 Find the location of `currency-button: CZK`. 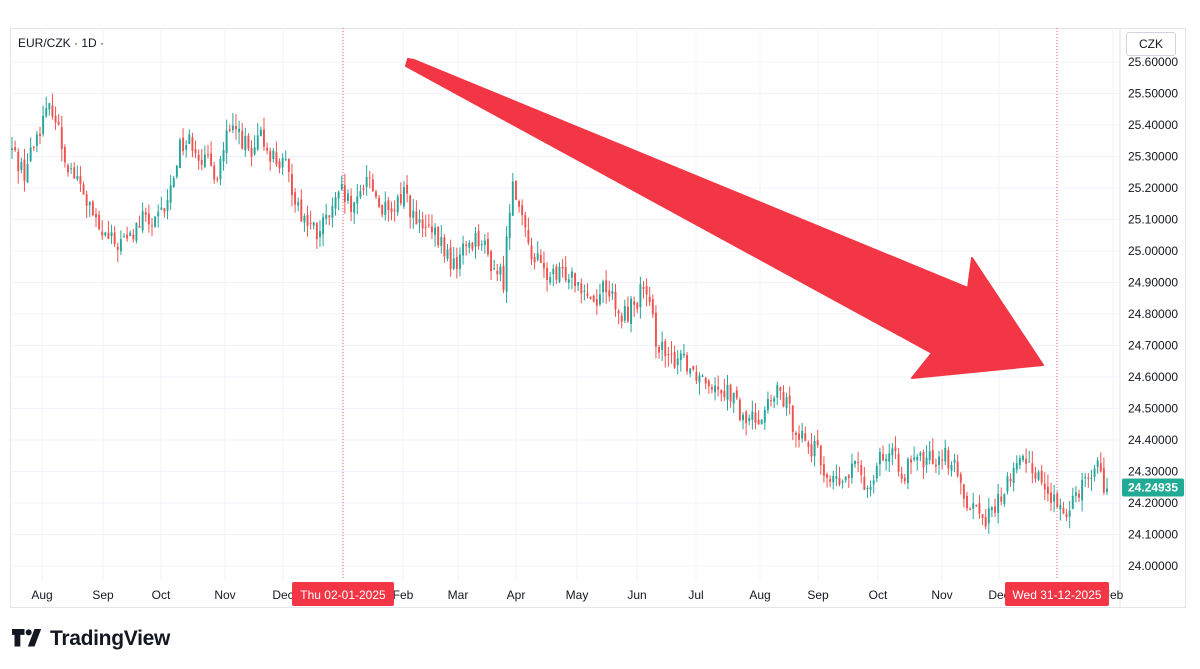

currency-button: CZK is located at coordinates (1151, 44).